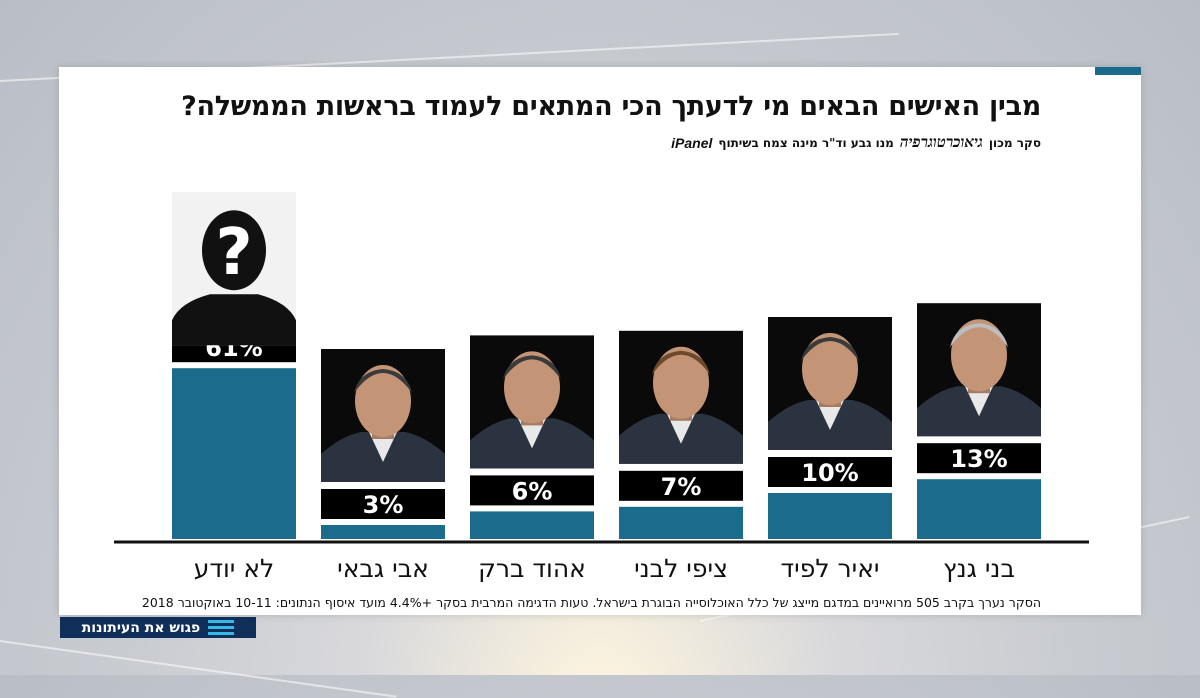 The image size is (1200, 698). I want to click on value-label-4: 10%, so click(829, 473).